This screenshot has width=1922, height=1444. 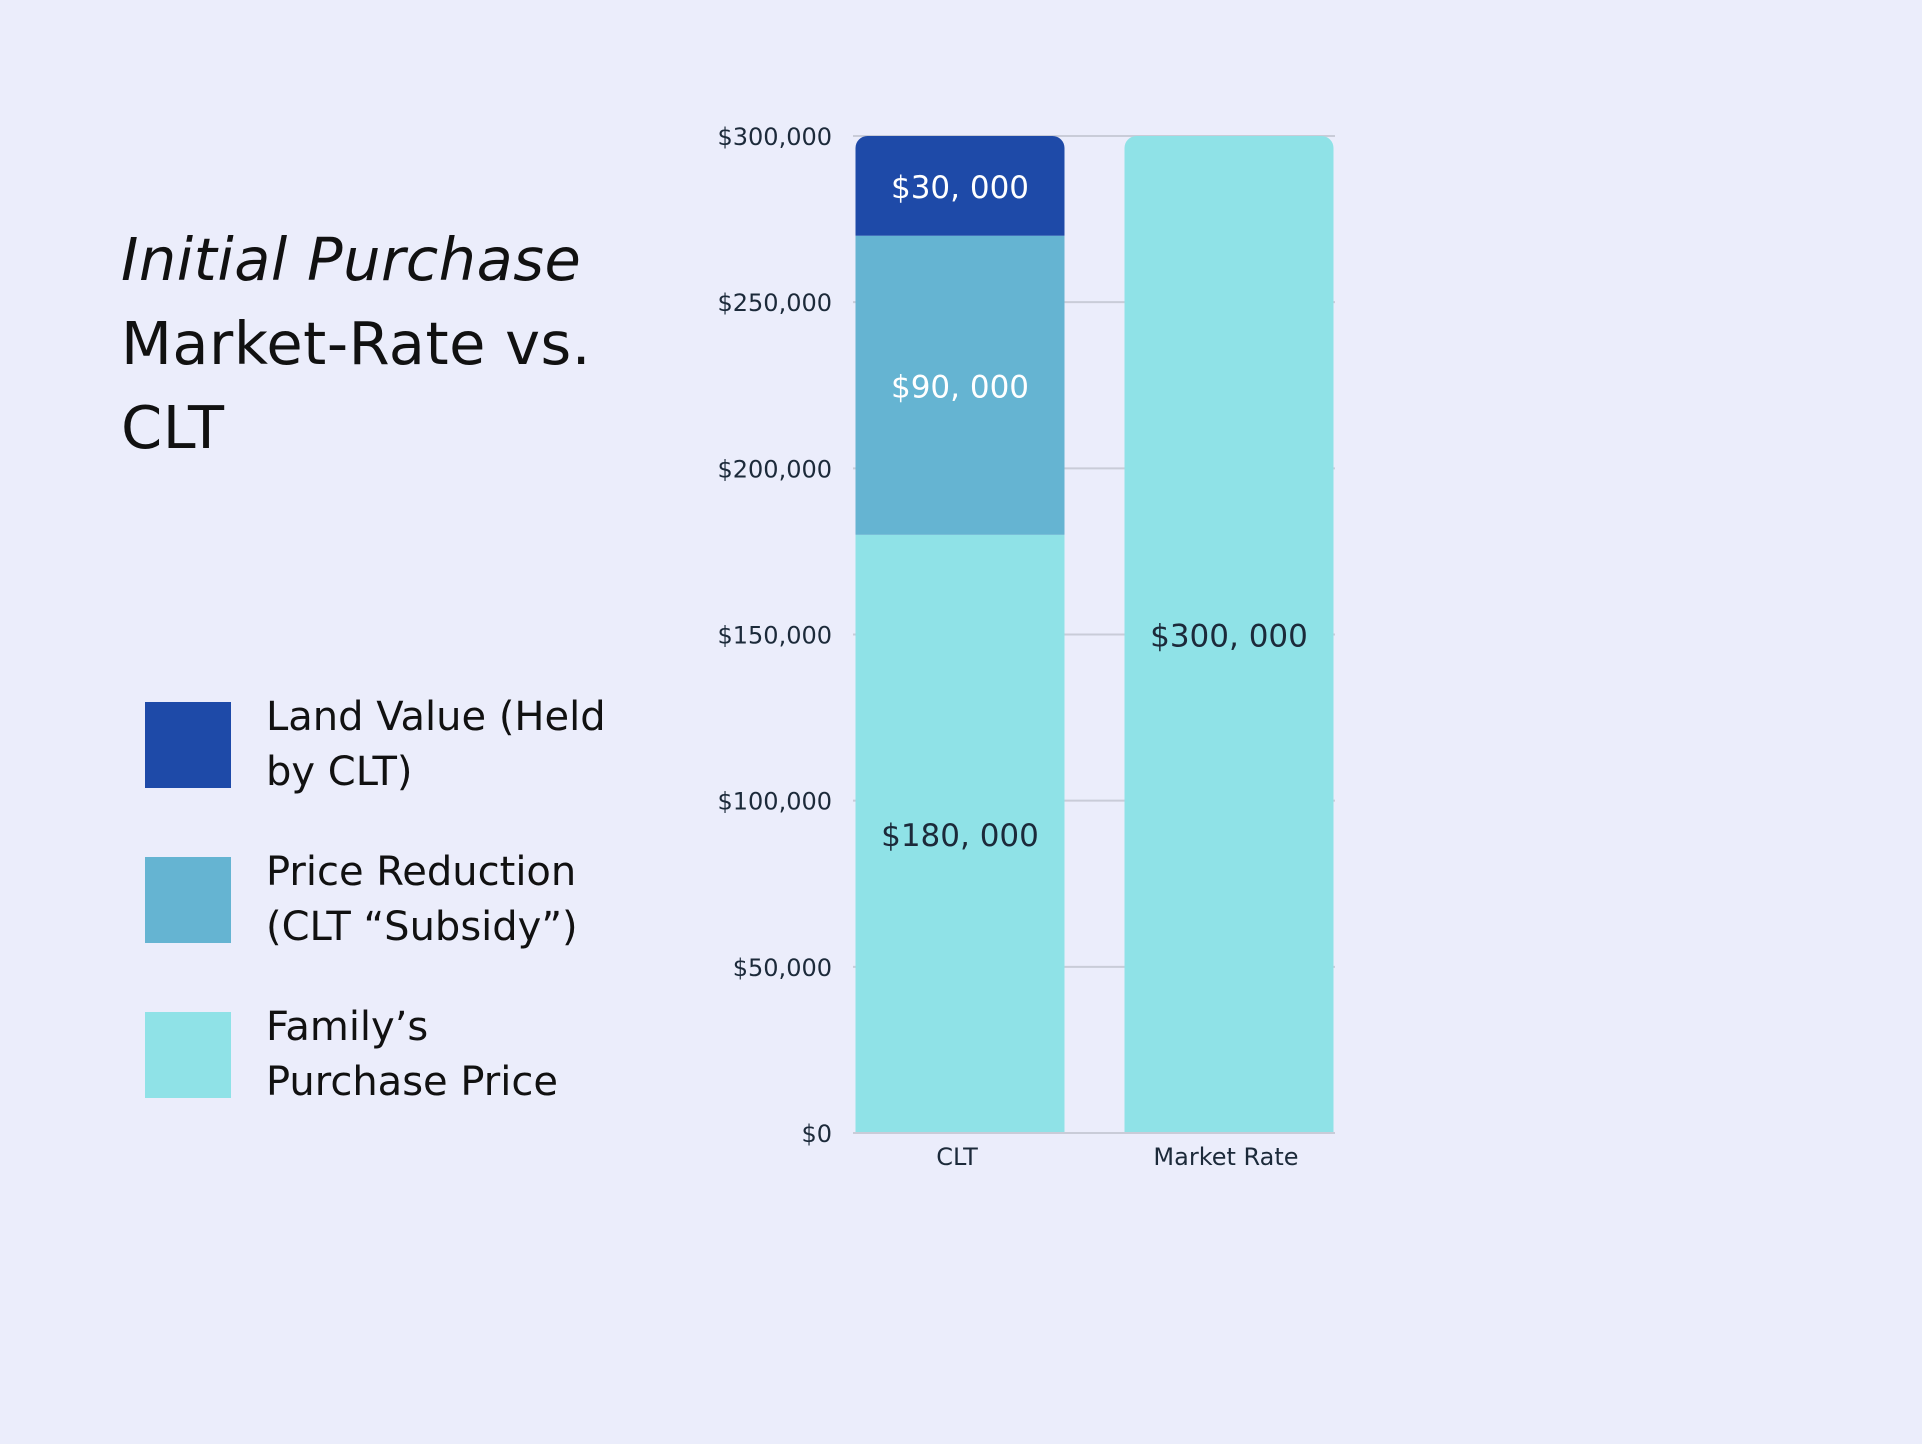 I want to click on x-tick-label: CLT, so click(x=957, y=1157).